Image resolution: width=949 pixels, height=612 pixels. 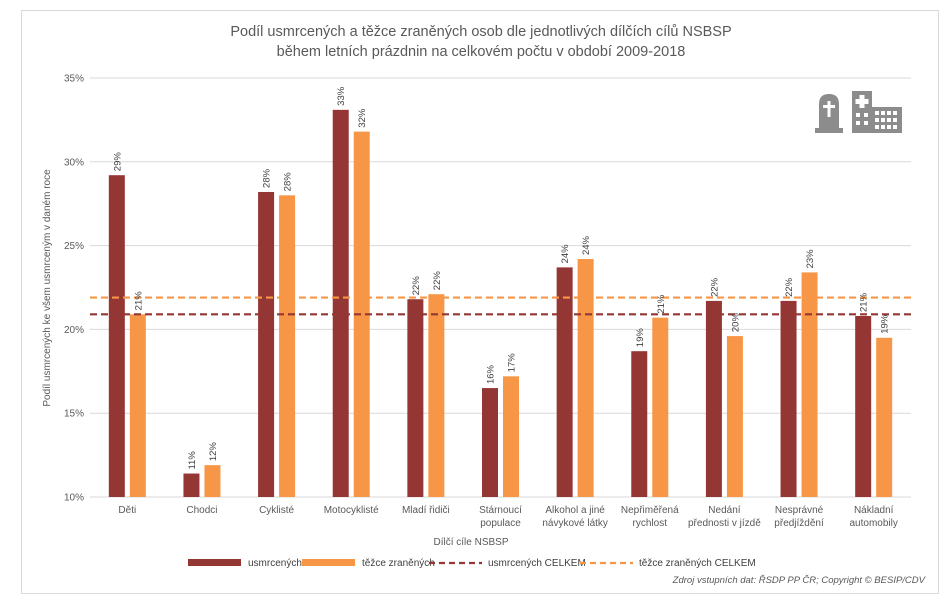 I want to click on x-category-line: Cyklisté, so click(x=276, y=510).